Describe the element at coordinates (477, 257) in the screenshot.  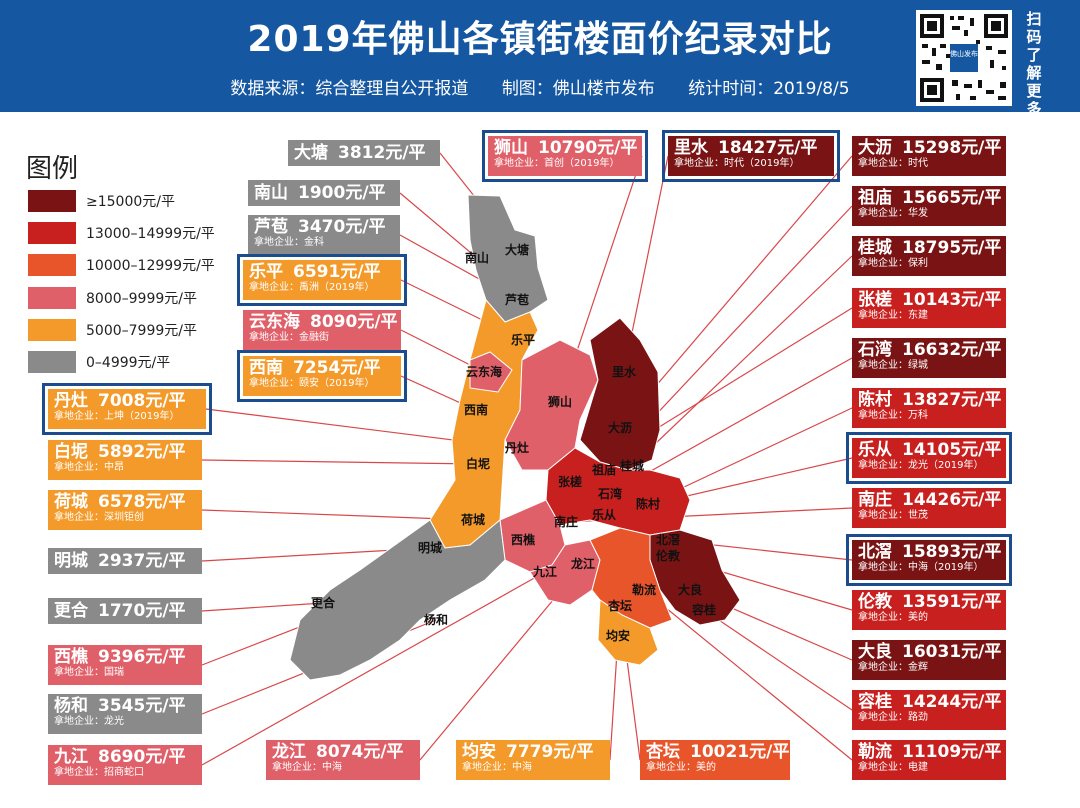
I see `map-town-label: 南山` at that location.